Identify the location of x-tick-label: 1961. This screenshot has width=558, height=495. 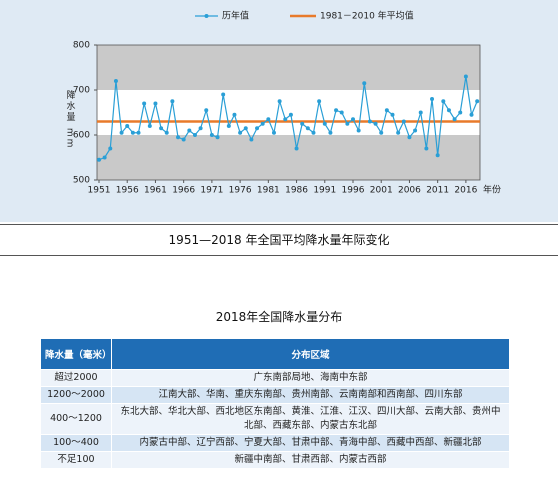
(155, 191).